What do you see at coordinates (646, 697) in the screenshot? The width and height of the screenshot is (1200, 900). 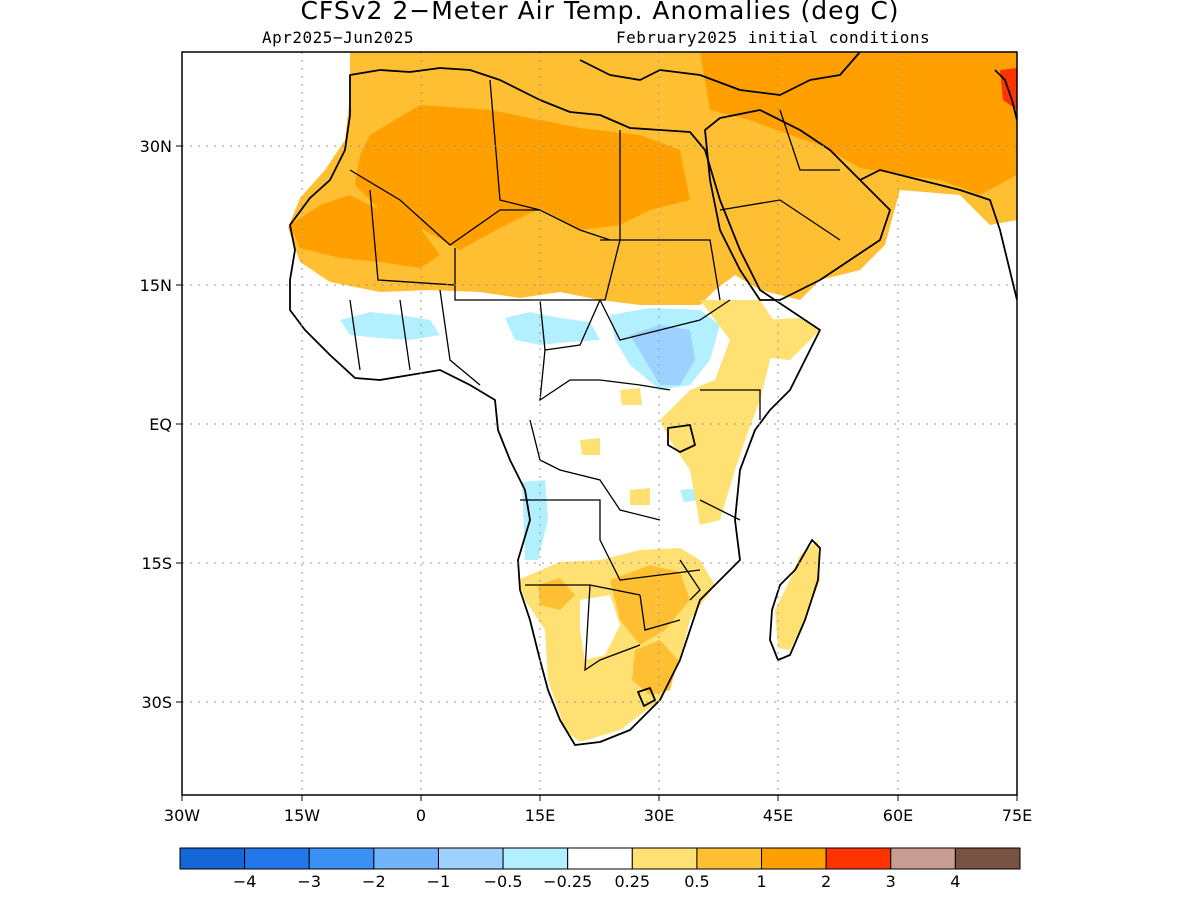 I see `lesotho` at bounding box center [646, 697].